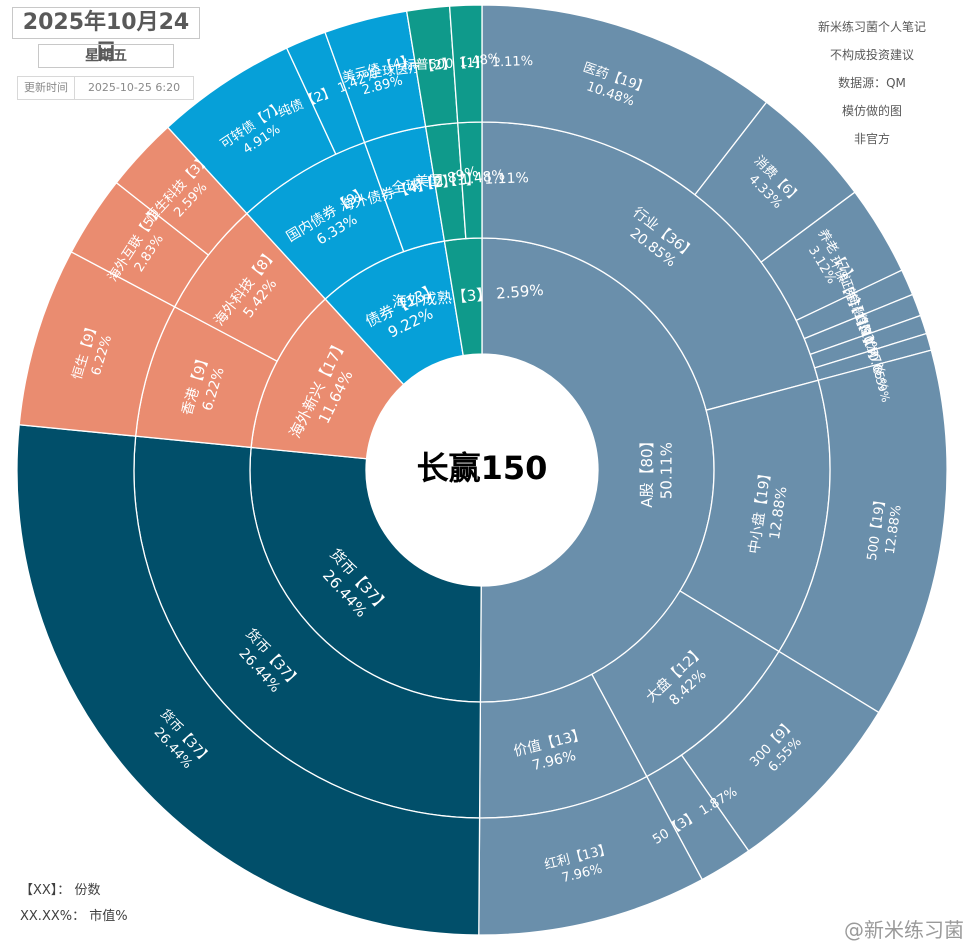  What do you see at coordinates (904, 930) in the screenshot?
I see `watermark: @新米练习菌` at bounding box center [904, 930].